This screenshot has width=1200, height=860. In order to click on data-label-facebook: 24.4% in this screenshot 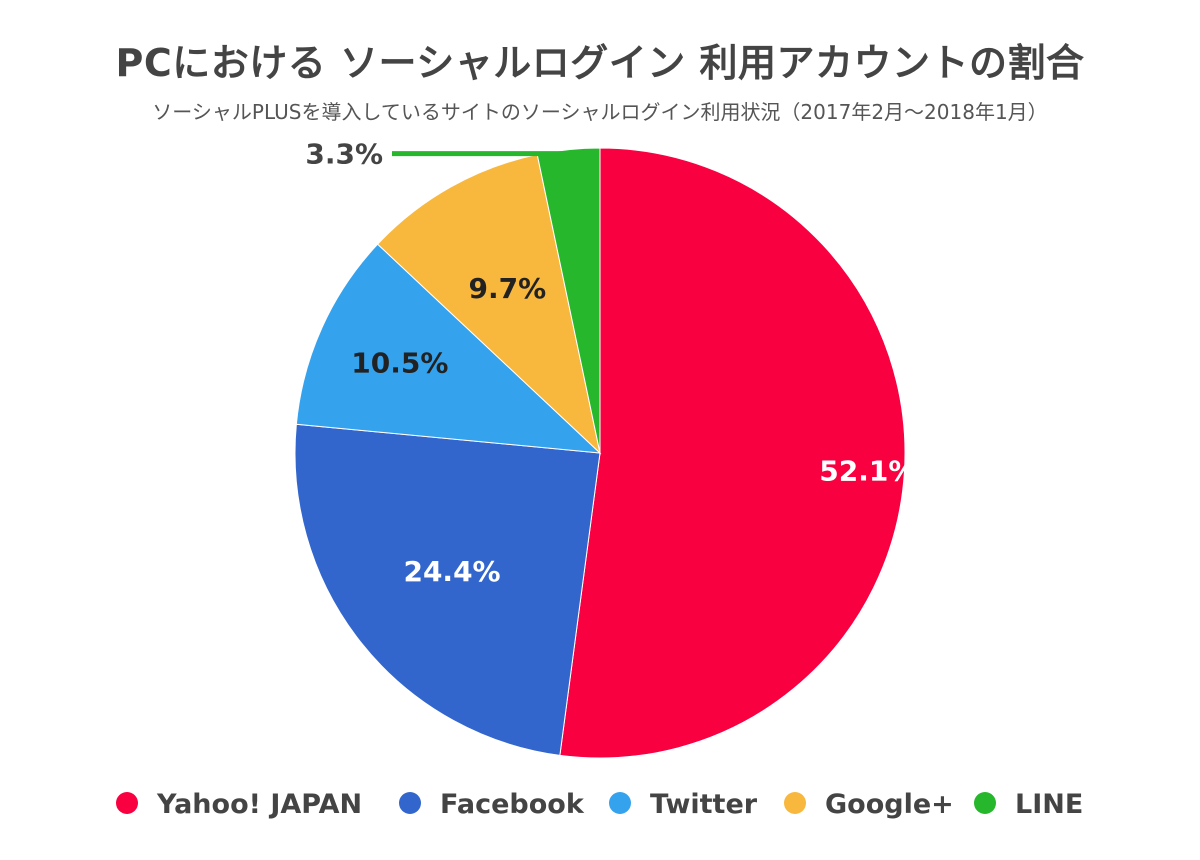, I will do `click(451, 571)`.